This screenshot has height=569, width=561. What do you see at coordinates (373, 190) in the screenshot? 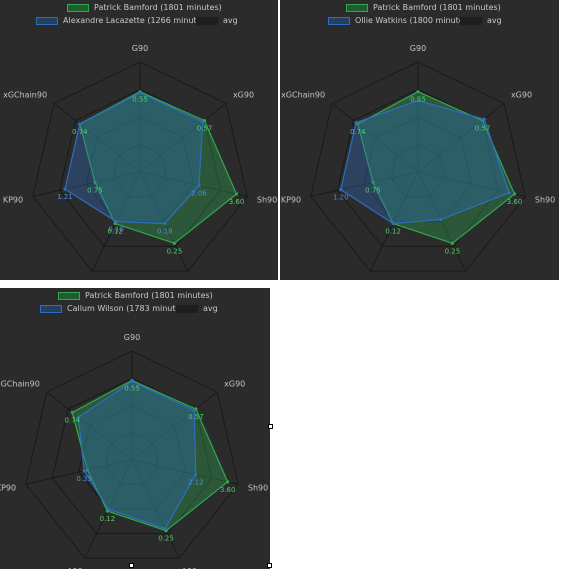
I see `value-label: 0.75` at bounding box center [373, 190].